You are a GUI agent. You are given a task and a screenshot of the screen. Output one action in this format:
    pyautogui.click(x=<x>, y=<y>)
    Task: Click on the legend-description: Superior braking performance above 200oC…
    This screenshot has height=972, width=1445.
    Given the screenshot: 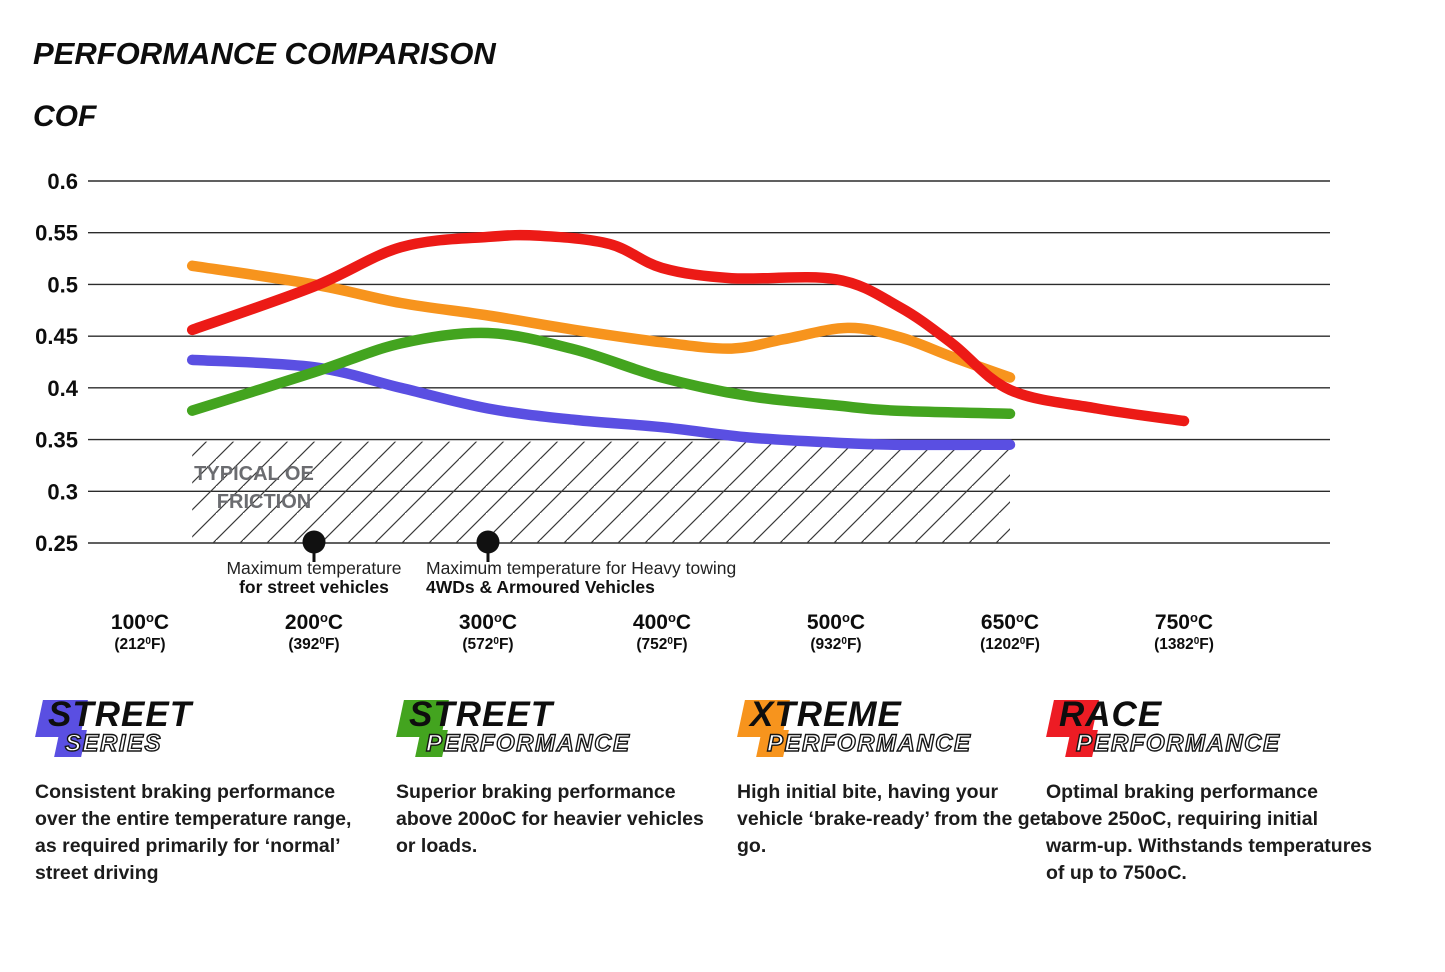 What is the action you would take?
    pyautogui.click(x=550, y=819)
    